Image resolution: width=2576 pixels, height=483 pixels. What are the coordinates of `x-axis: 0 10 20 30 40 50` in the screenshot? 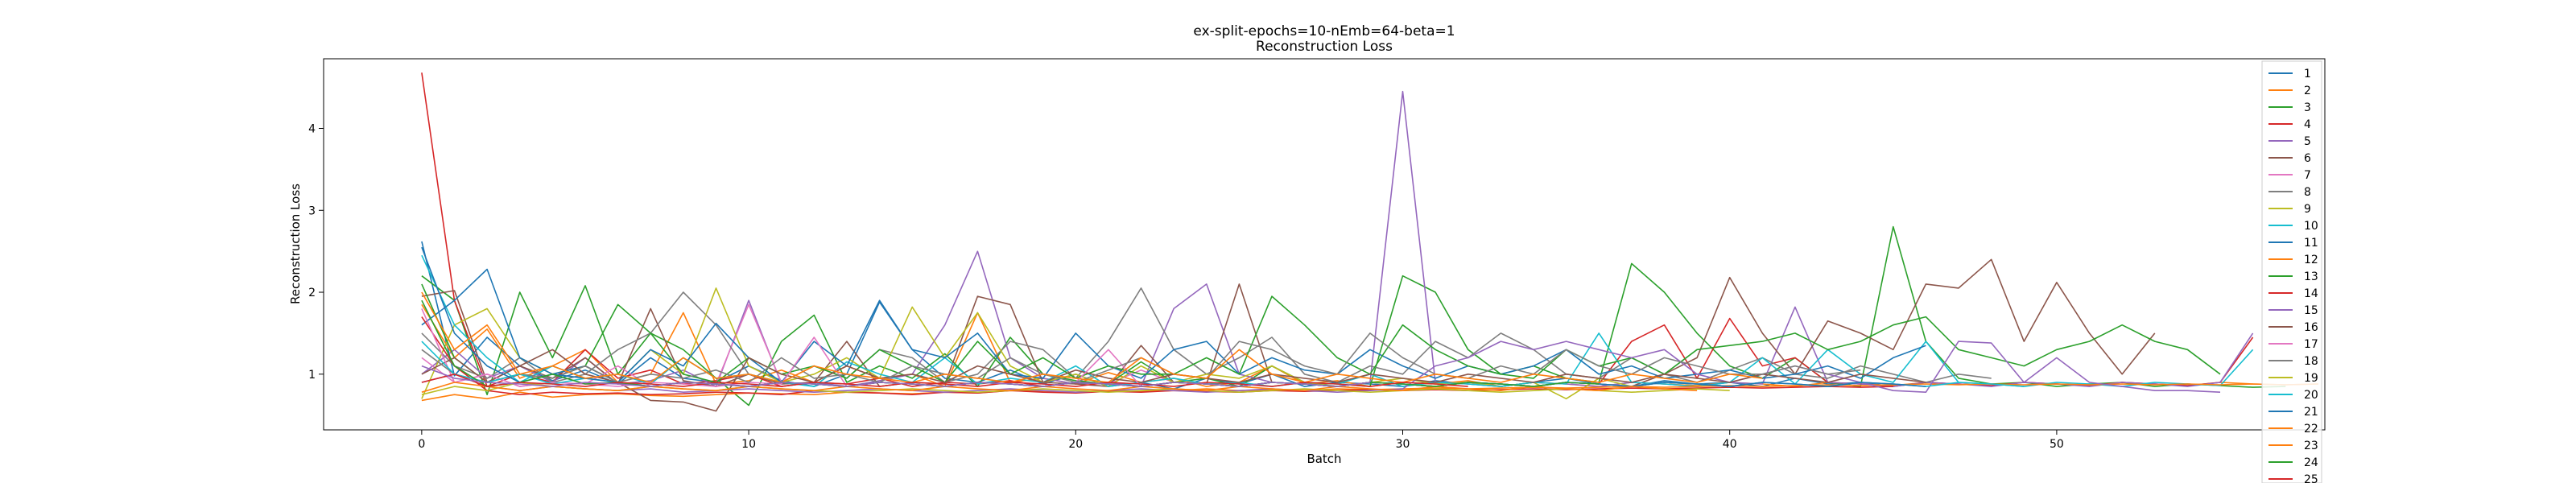 It's located at (1241, 441).